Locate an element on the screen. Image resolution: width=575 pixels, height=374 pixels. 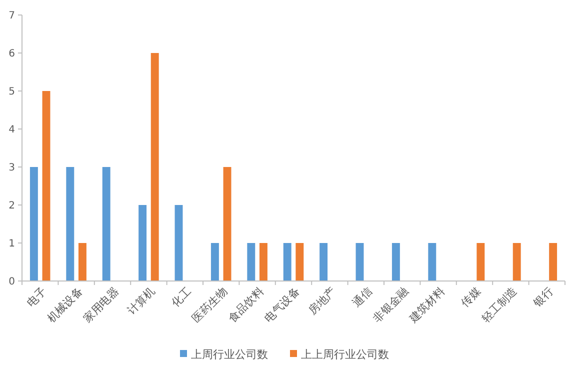
y-tick-label: 5 is located at coordinates (11, 92).